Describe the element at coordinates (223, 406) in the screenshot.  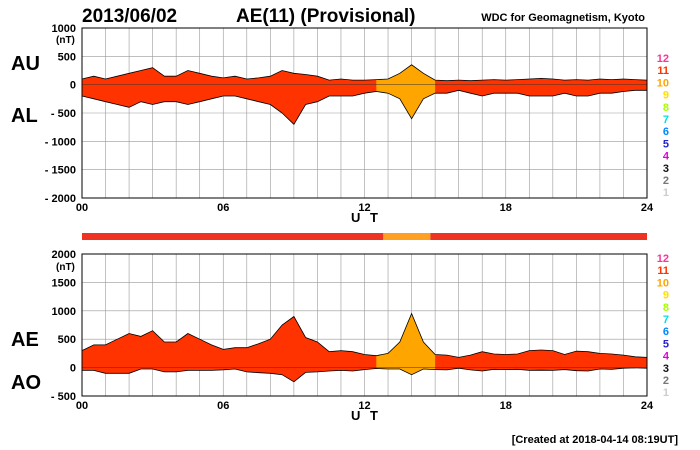
I see `ae-ao-x-tick-label: 06` at that location.